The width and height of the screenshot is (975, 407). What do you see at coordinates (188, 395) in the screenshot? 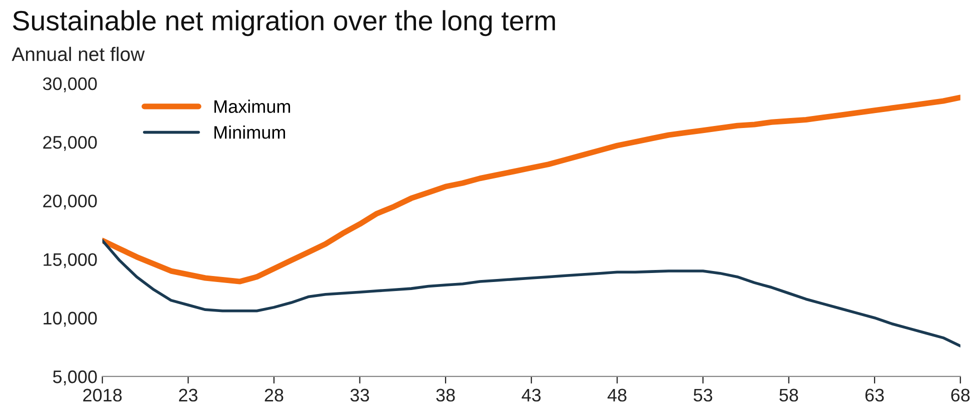
I see `x-tick-label: 23` at bounding box center [188, 395].